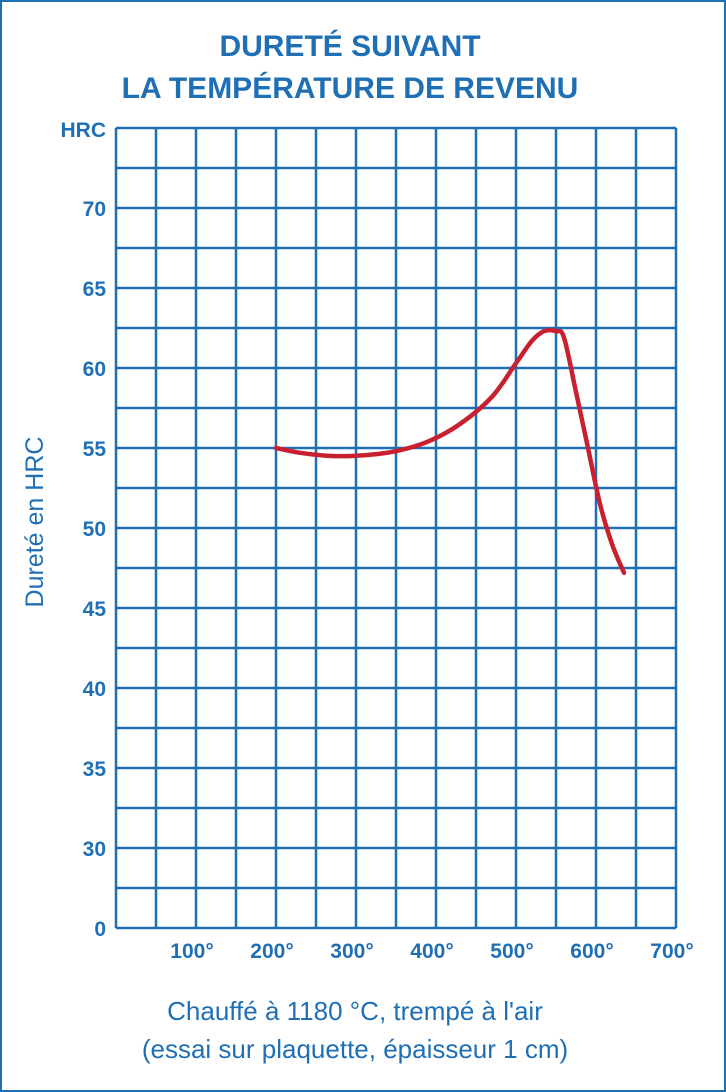 Image resolution: width=726 pixels, height=1092 pixels. I want to click on x-tick-label: 700°, so click(671, 951).